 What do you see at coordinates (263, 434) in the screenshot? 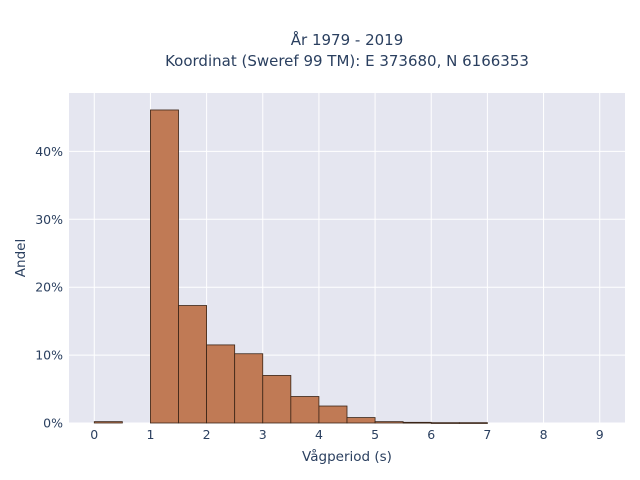
I see `x-tick-label: 3` at bounding box center [263, 434].